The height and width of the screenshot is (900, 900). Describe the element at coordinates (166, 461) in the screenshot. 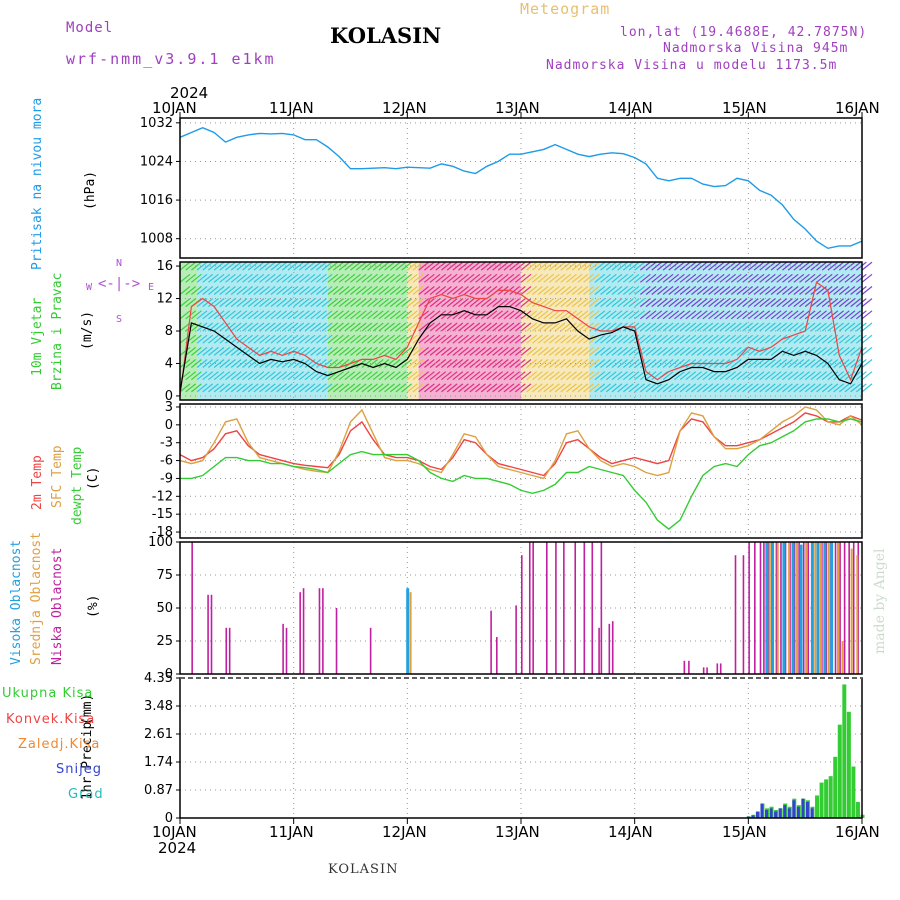

I see `y-tick-label: -6` at that location.